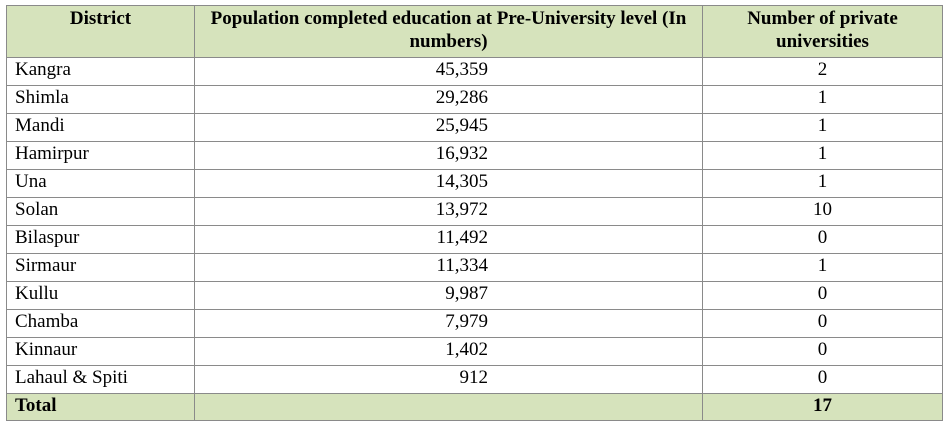 Image resolution: width=950 pixels, height=421 pixels. I want to click on table-row: Kangra 45,359 2, so click(474, 71).